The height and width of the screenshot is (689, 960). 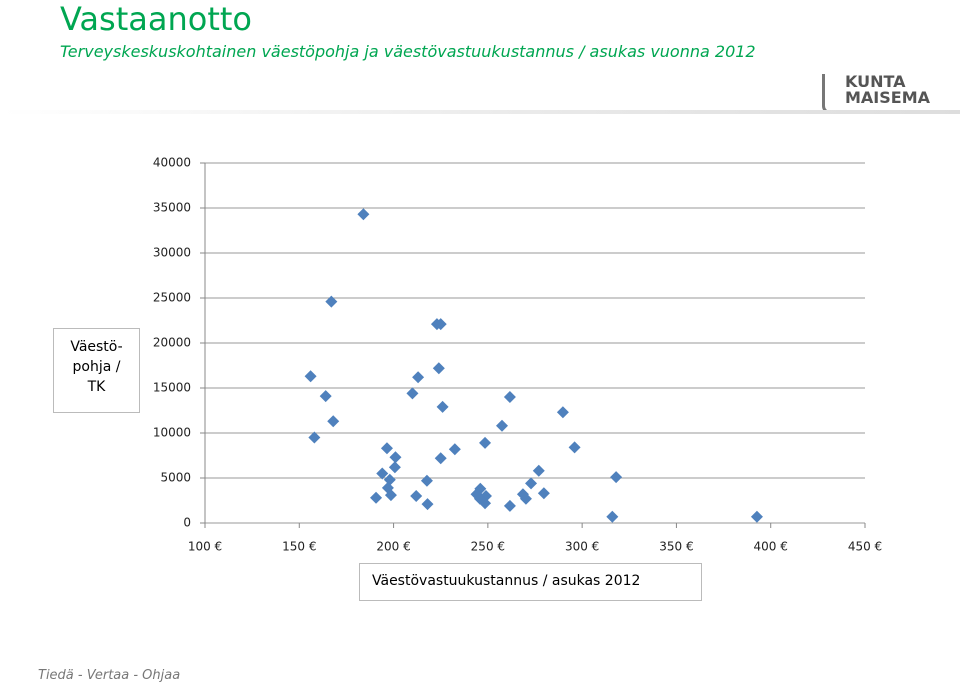 I want to click on x-tick-label: 200 €, so click(x=393, y=547).